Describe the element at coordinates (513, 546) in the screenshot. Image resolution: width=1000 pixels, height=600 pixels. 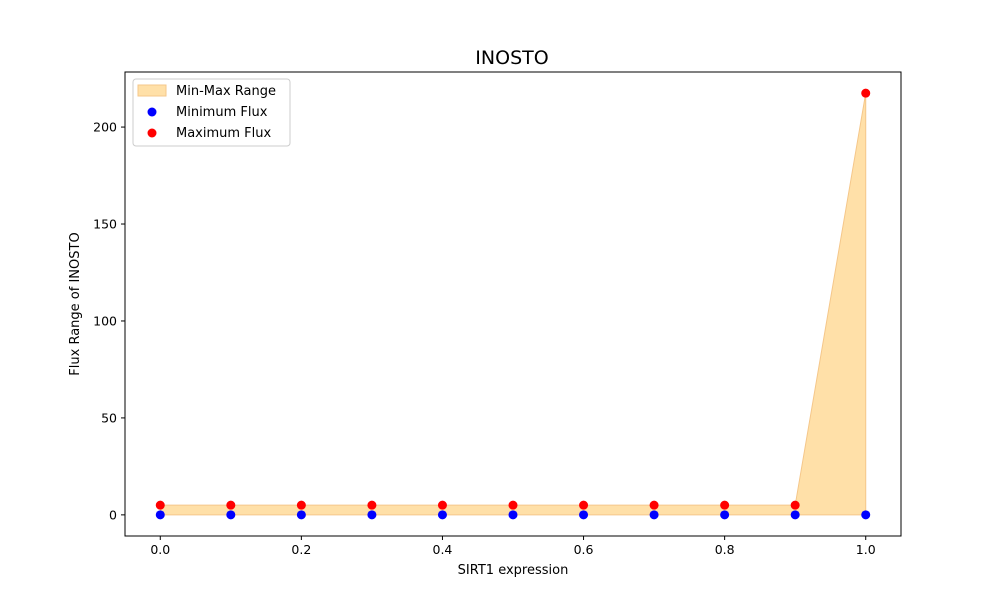
I see `x-axis: 0.0 0.2 0.4 0.6 0.8 1.0` at that location.